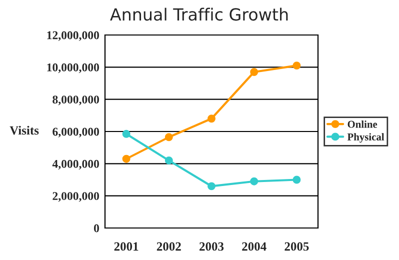  What do you see at coordinates (199, 14) in the screenshot?
I see `chart-title: Annual Traffic Growth` at bounding box center [199, 14].